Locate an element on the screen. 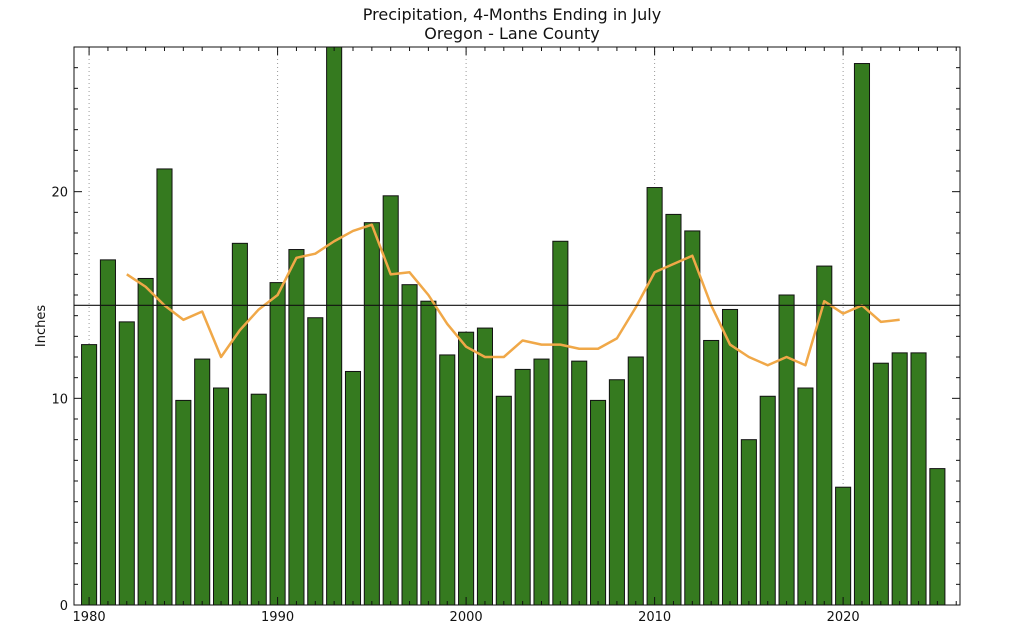  x-tick-label: 2000 is located at coordinates (466, 617).